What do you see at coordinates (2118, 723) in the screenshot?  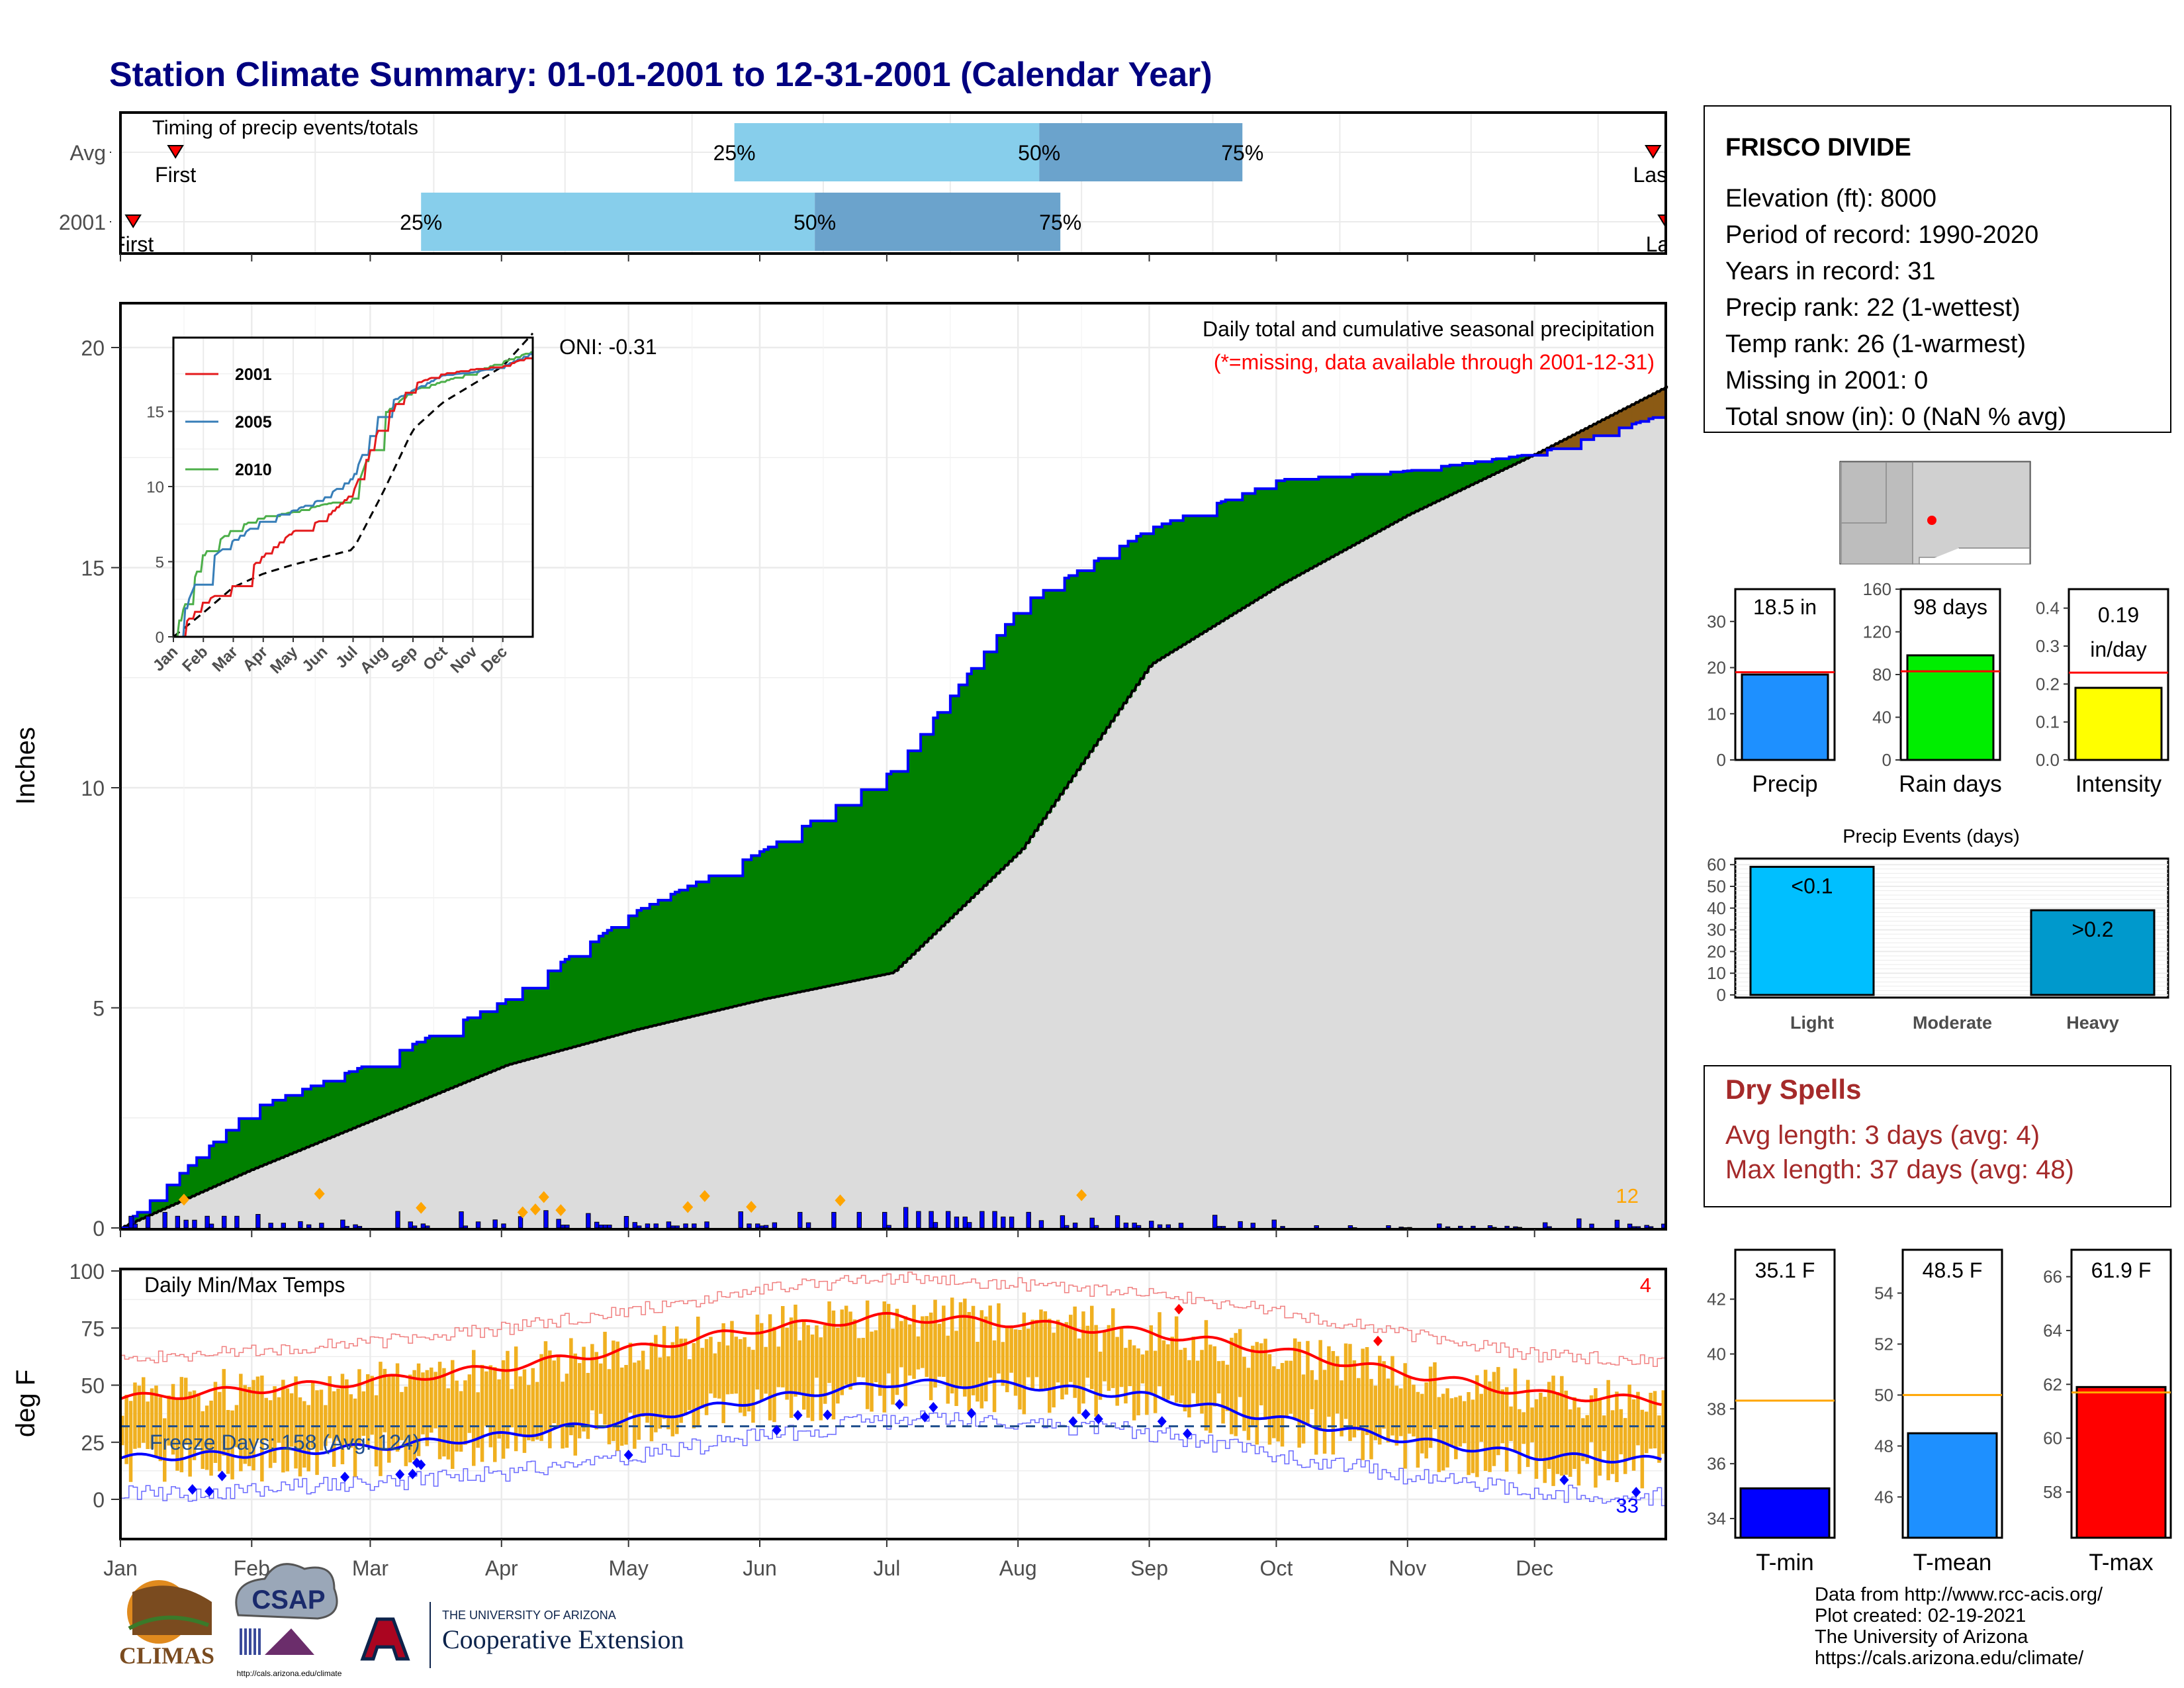 I see `summary-bar` at bounding box center [2118, 723].